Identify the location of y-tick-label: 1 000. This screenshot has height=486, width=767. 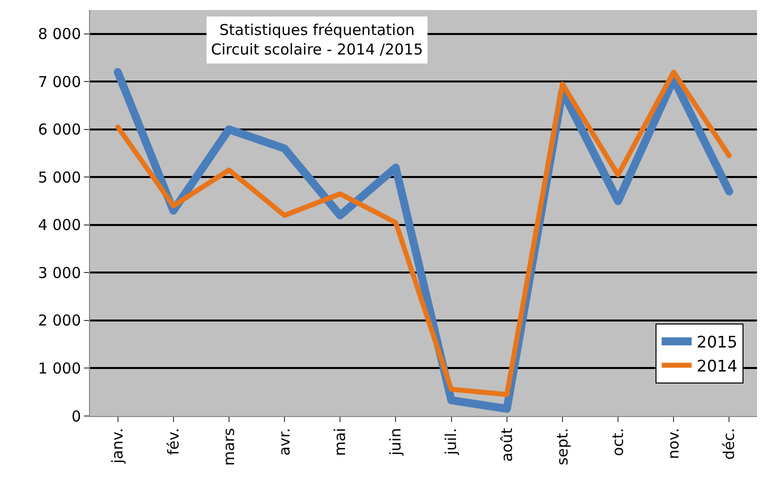
(59, 368).